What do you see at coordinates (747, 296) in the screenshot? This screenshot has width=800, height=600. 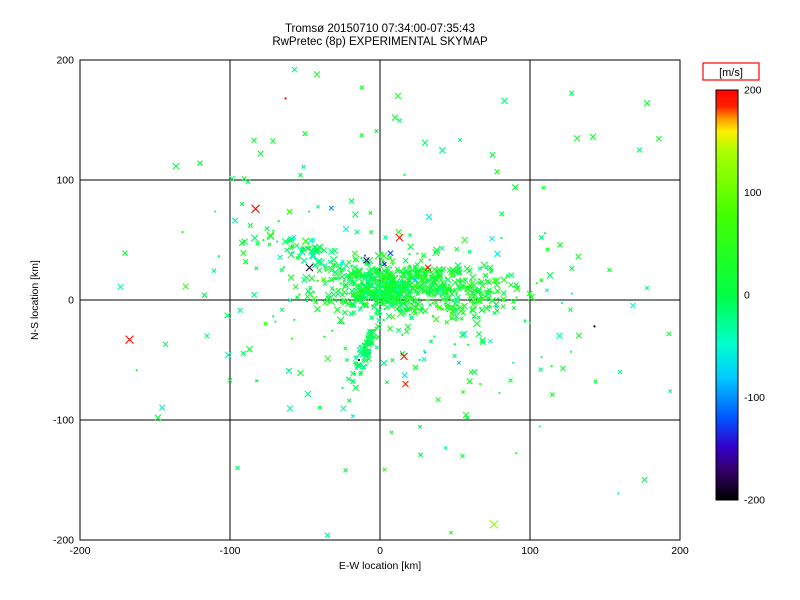 I see `colorbar-tick-label: 0` at bounding box center [747, 296].